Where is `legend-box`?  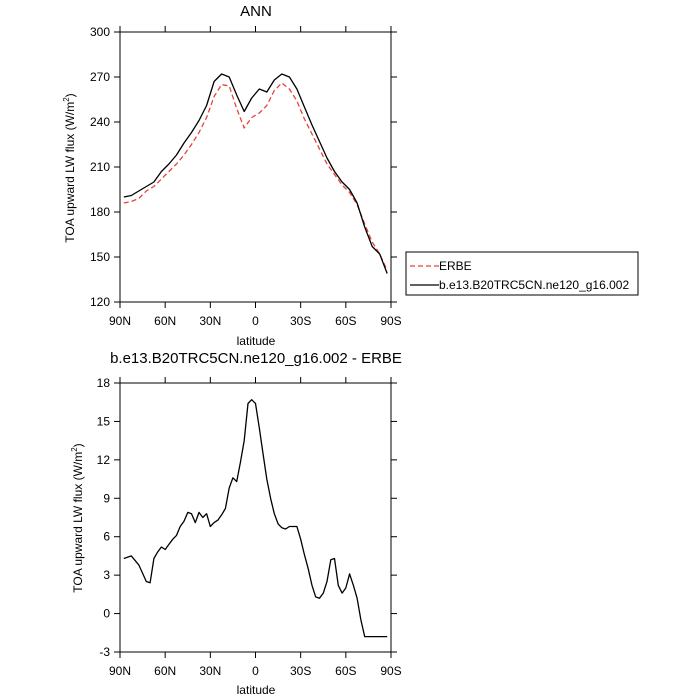
legend-box is located at coordinates (522, 273).